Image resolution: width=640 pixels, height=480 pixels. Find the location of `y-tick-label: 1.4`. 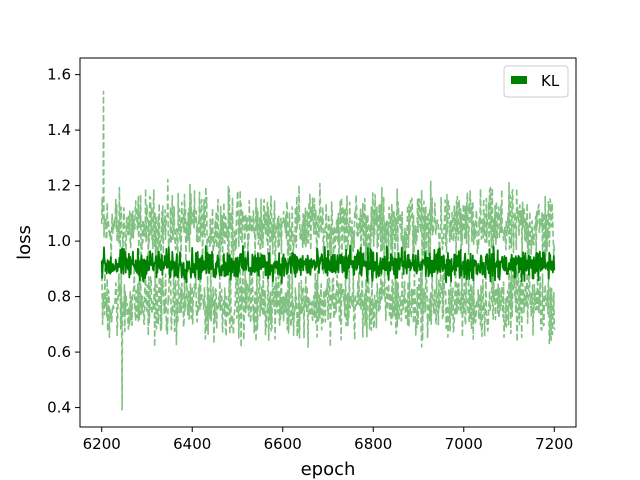

y-tick-label: 1.4 is located at coordinates (59, 130).